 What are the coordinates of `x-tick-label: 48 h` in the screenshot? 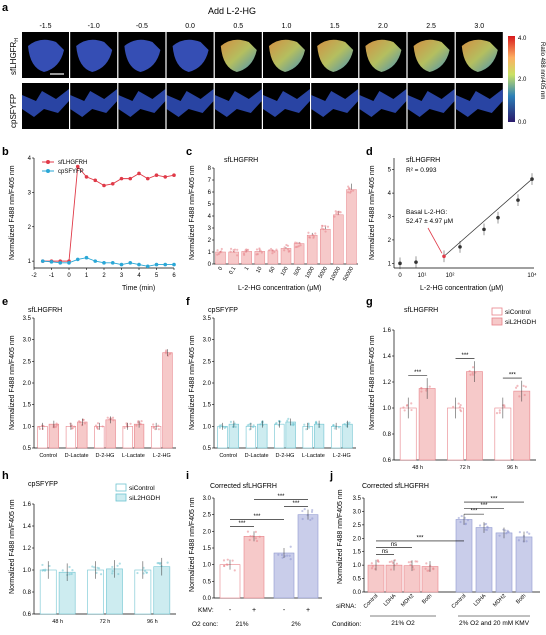 It's located at (417, 467).